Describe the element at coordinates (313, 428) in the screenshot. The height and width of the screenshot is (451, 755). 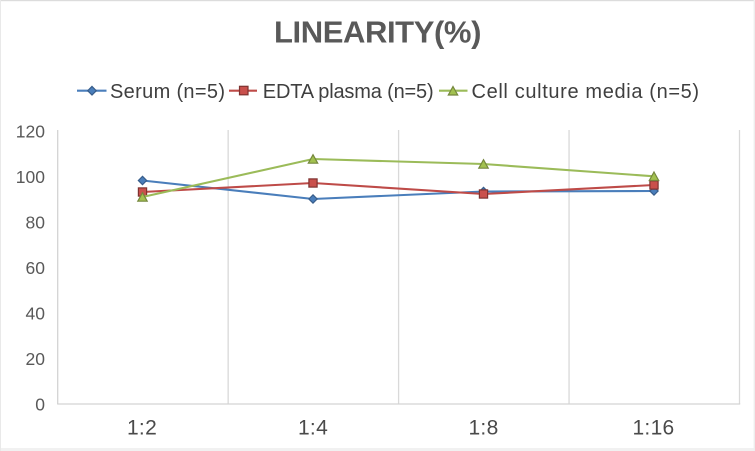
I see `svg-text: 1:4` at that location.